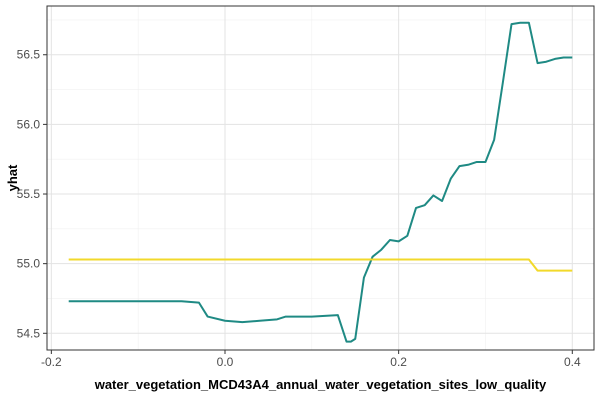  I want to click on y-axis-title: yhat, so click(12, 177).